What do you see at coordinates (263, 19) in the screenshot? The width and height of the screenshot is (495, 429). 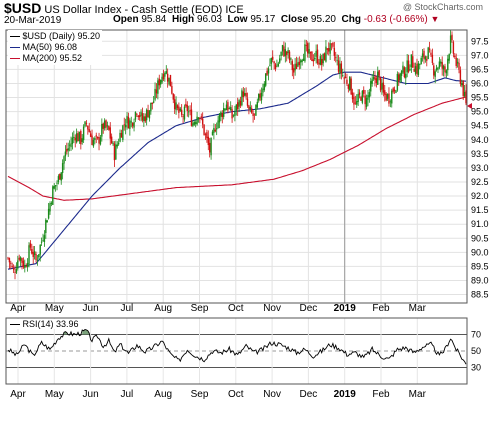 I see `low-value: 95.17` at bounding box center [263, 19].